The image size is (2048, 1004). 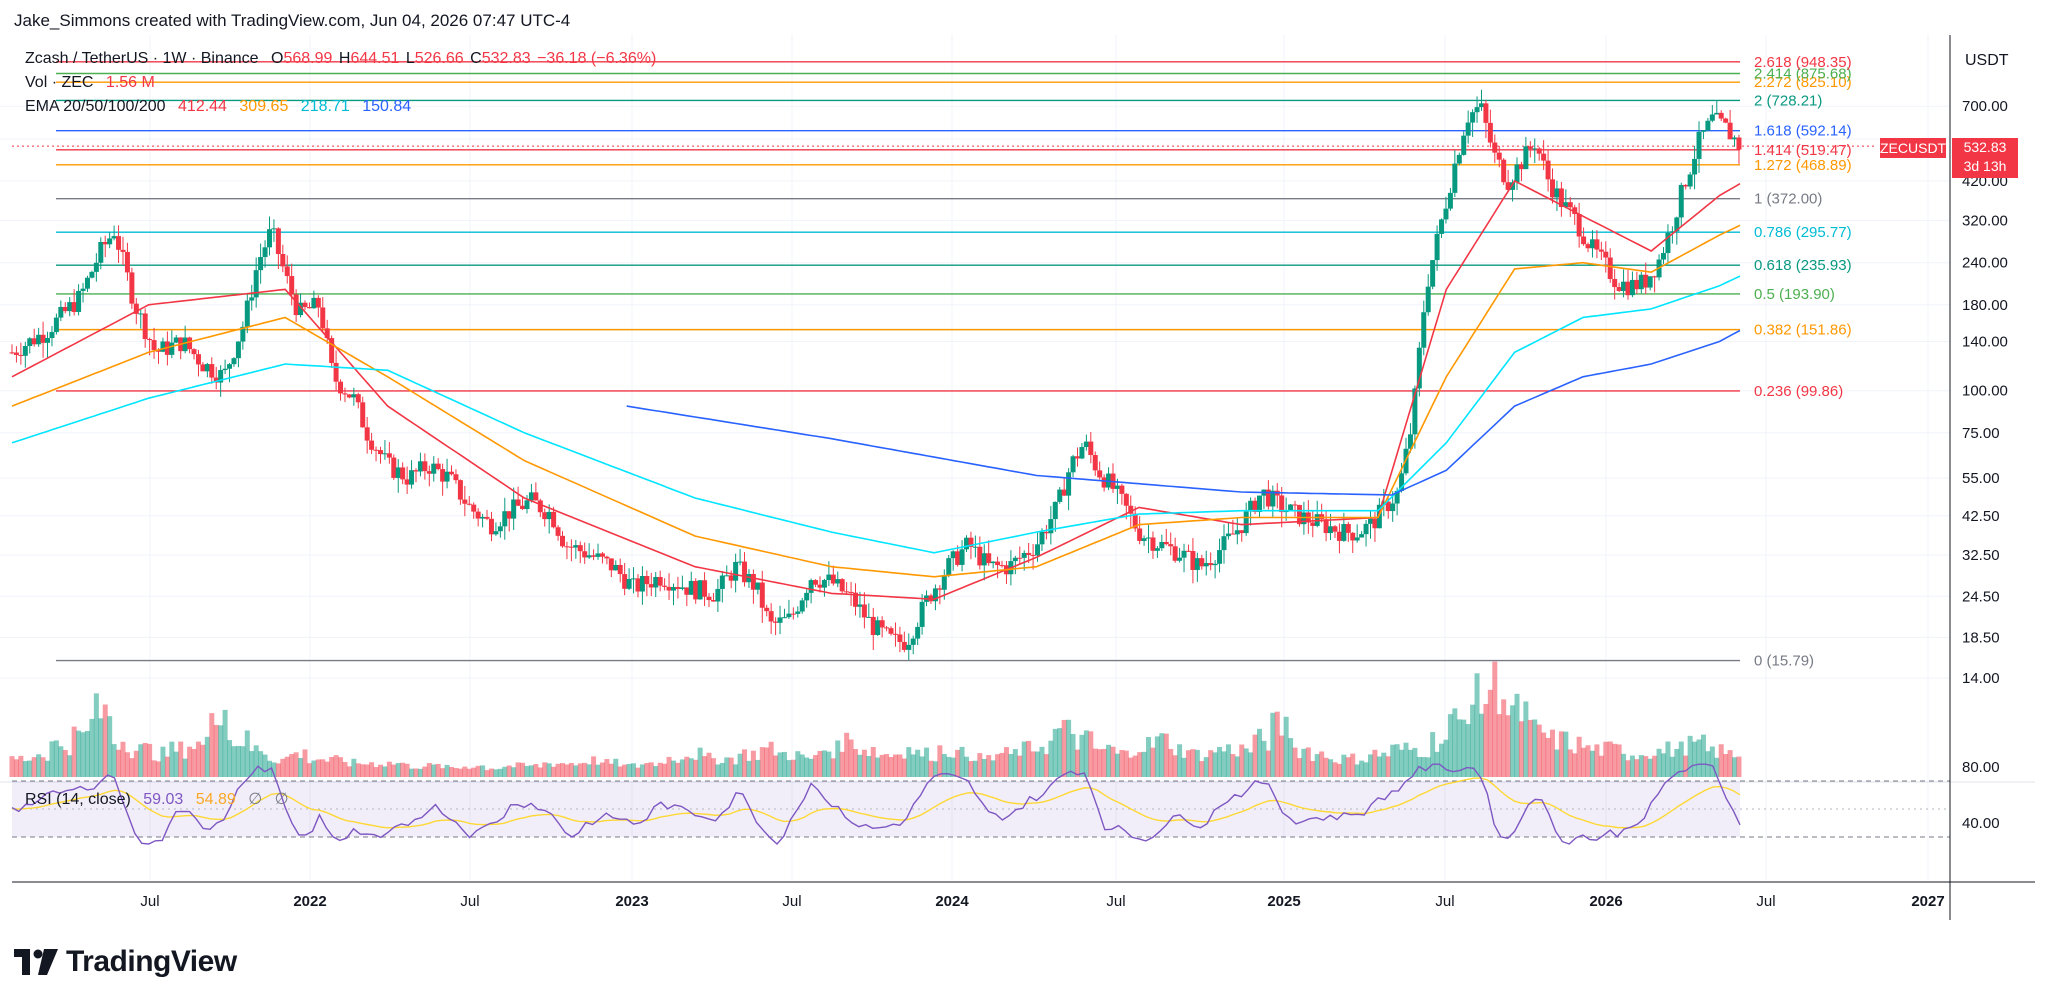 What do you see at coordinates (1788, 199) in the screenshot?
I see `fib-label-1: 1 (372.00)` at bounding box center [1788, 199].